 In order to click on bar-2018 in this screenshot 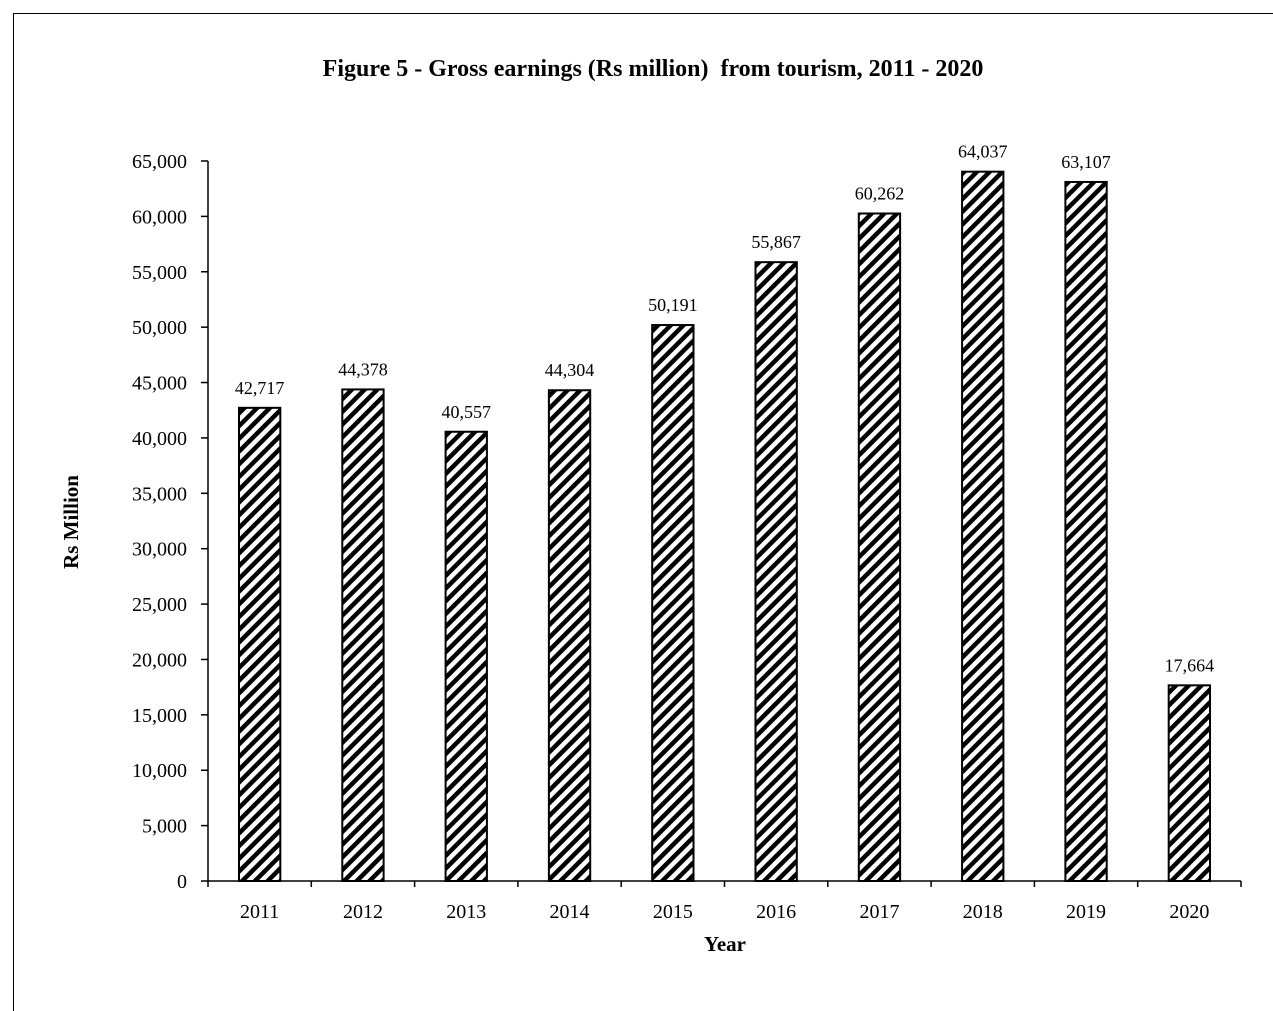, I will do `click(983, 526)`.